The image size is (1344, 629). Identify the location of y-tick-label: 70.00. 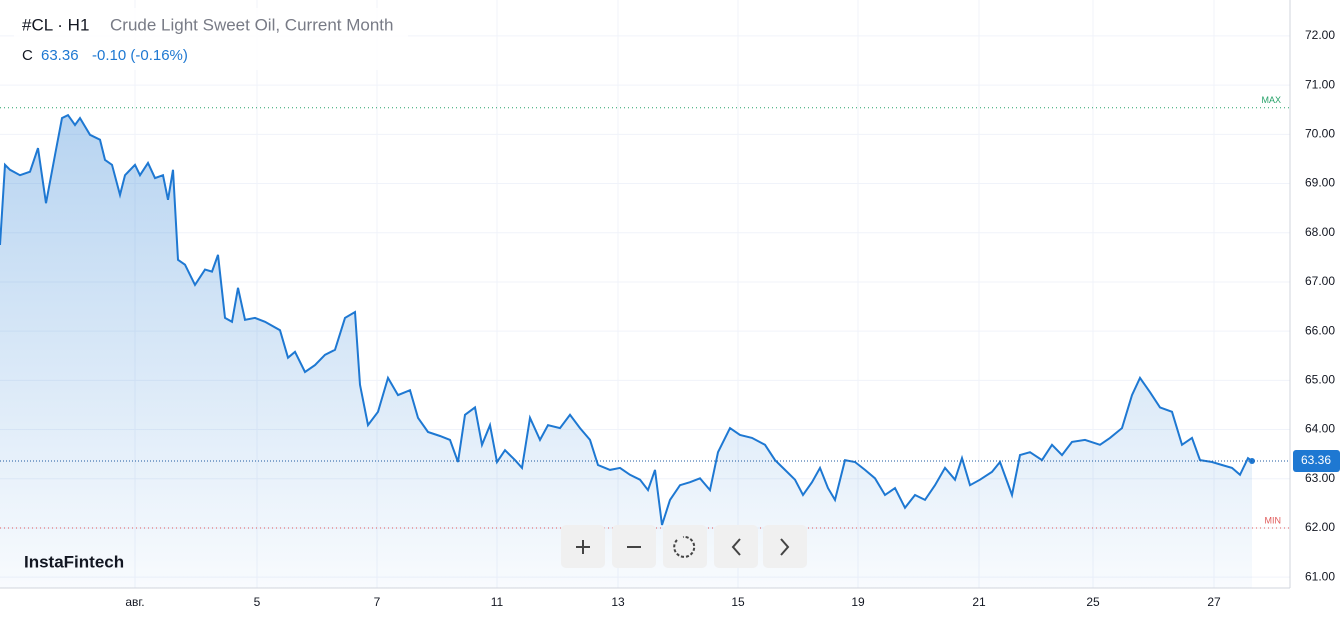
(1320, 134).